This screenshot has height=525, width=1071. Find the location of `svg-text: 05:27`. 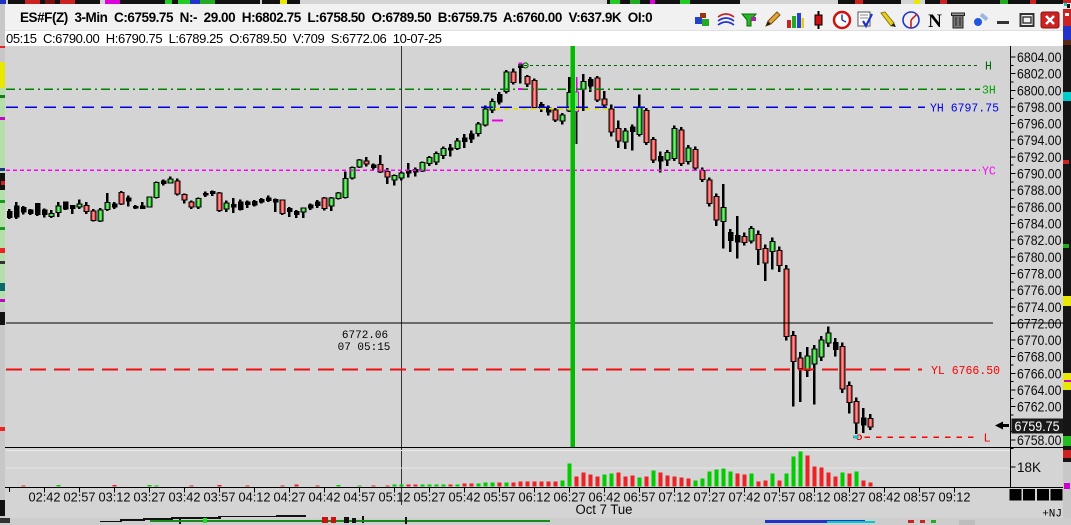

svg-text: 05:27 is located at coordinates (430, 497).